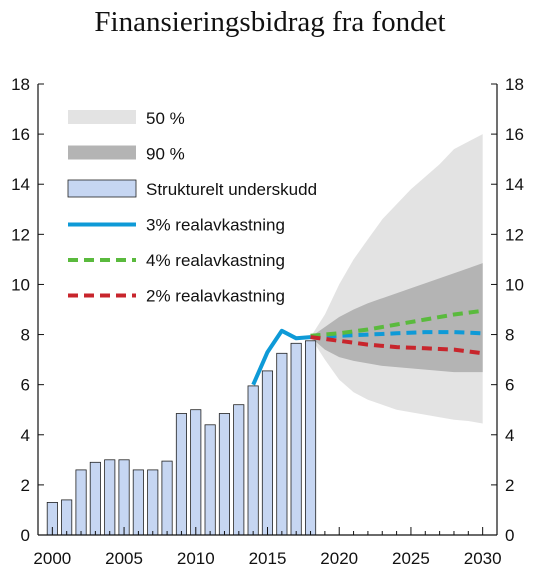 The width and height of the screenshot is (540, 586). I want to click on x-tick-label-2000: 2000, so click(52, 558).